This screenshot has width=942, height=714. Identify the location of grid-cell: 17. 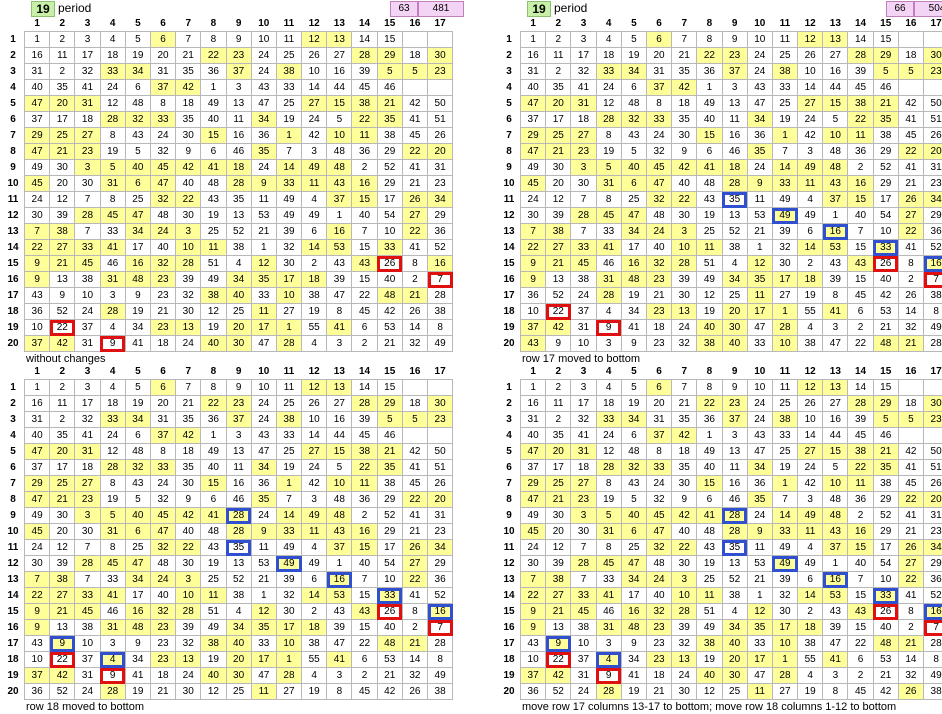
(137, 596).